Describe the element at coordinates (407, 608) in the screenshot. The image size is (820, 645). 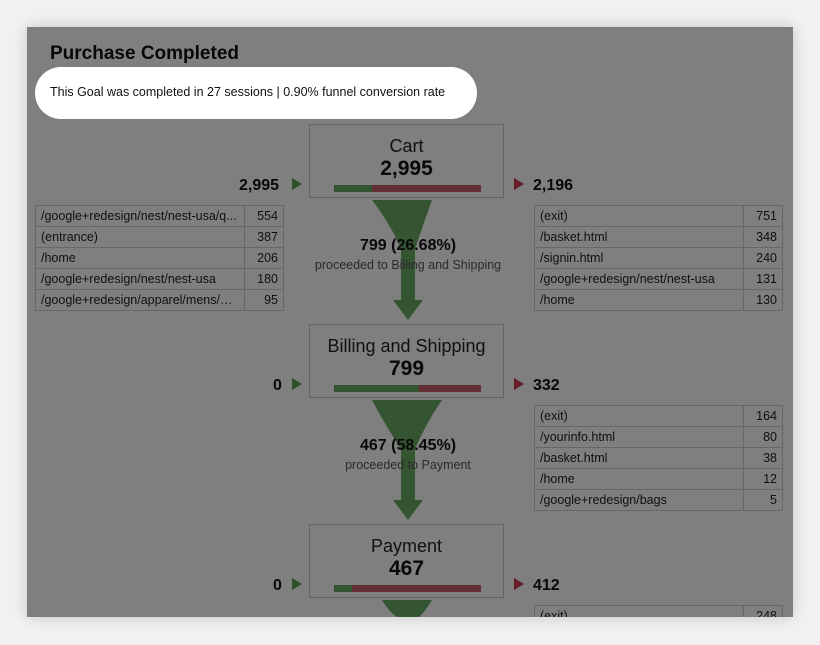
I see `flow-payment-to-next` at that location.